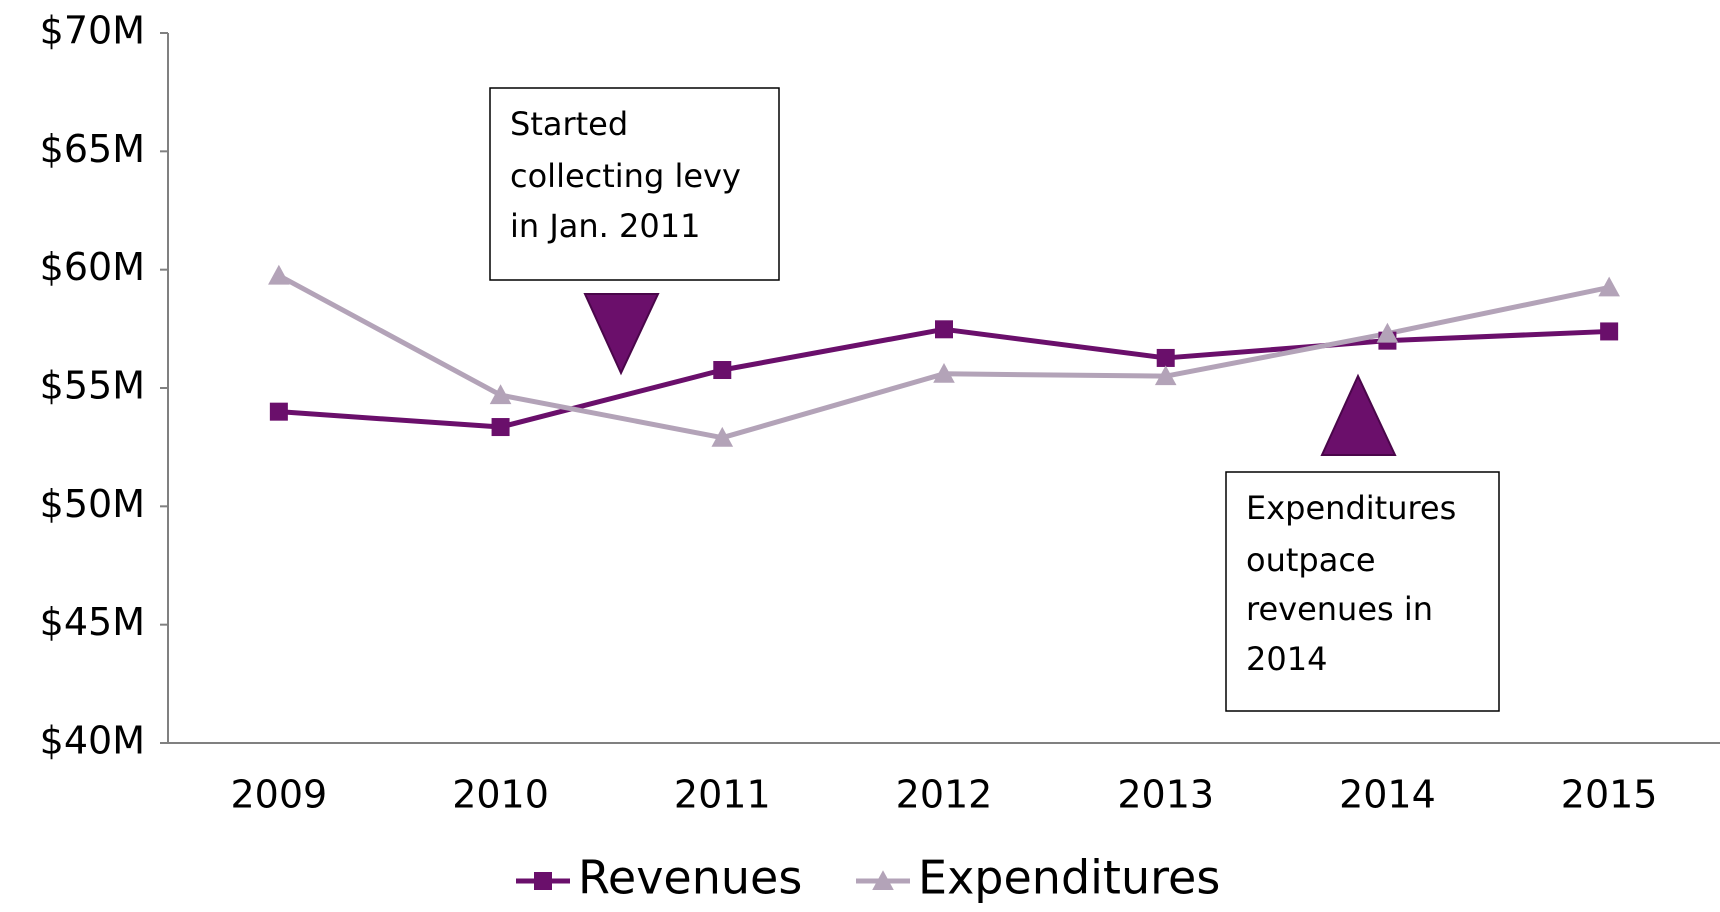 The image size is (1720, 912). I want to click on series-line, so click(943, 357).